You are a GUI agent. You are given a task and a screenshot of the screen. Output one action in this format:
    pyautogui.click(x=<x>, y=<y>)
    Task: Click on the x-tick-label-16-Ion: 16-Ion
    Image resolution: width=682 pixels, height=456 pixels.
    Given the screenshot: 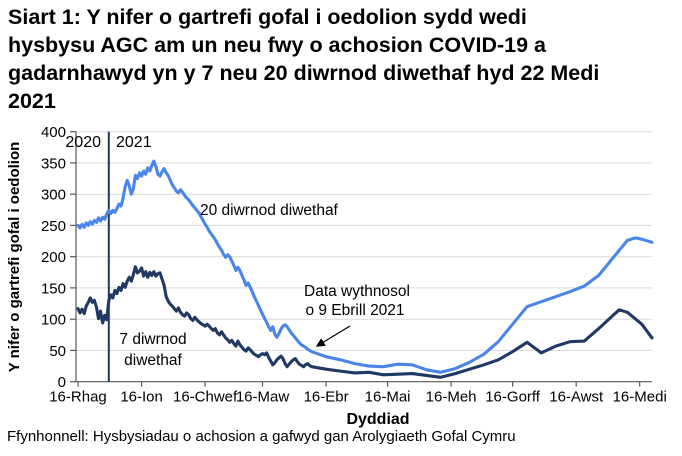 What is the action you would take?
    pyautogui.click(x=141, y=397)
    